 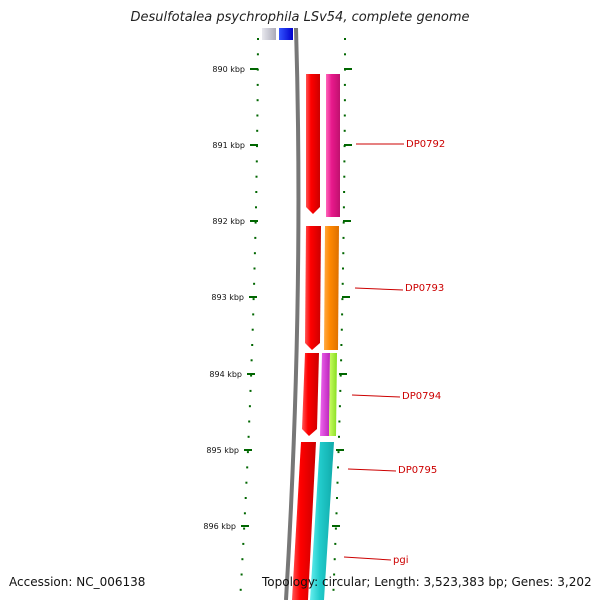 I want to click on leader-pgi, so click(x=367, y=558).